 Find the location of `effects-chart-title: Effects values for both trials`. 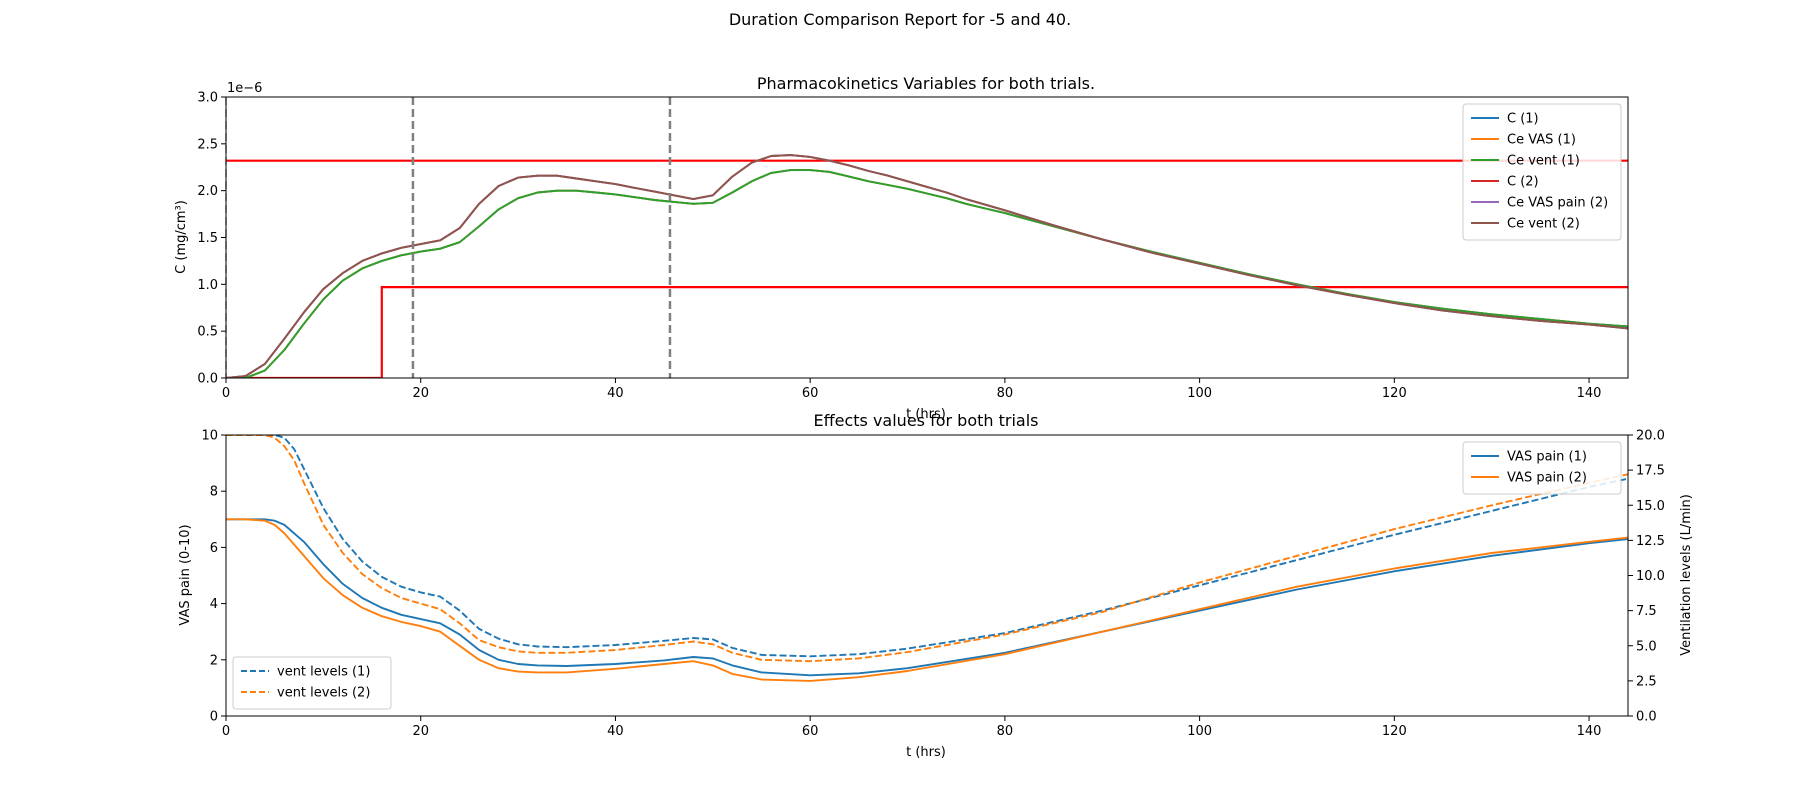

effects-chart-title: Effects values for both trials is located at coordinates (925, 420).